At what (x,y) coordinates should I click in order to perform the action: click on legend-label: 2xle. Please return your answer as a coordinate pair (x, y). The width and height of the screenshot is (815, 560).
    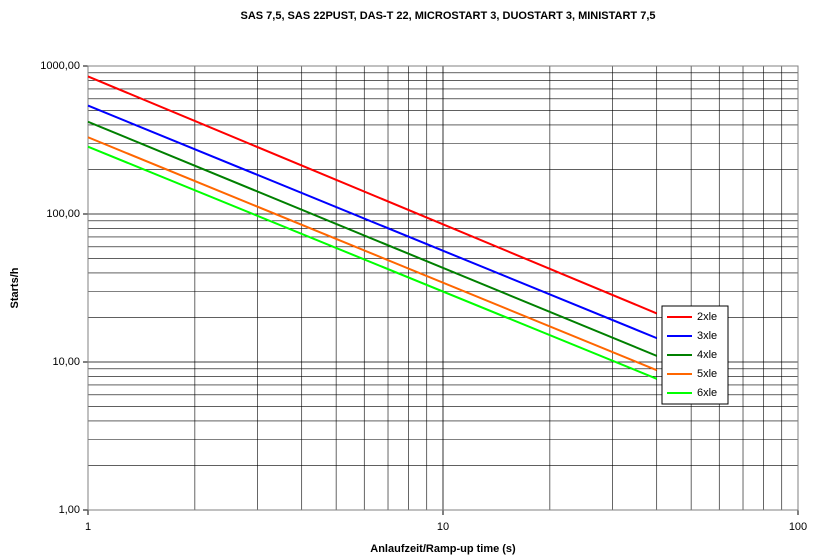
    Looking at the image, I should click on (707, 317).